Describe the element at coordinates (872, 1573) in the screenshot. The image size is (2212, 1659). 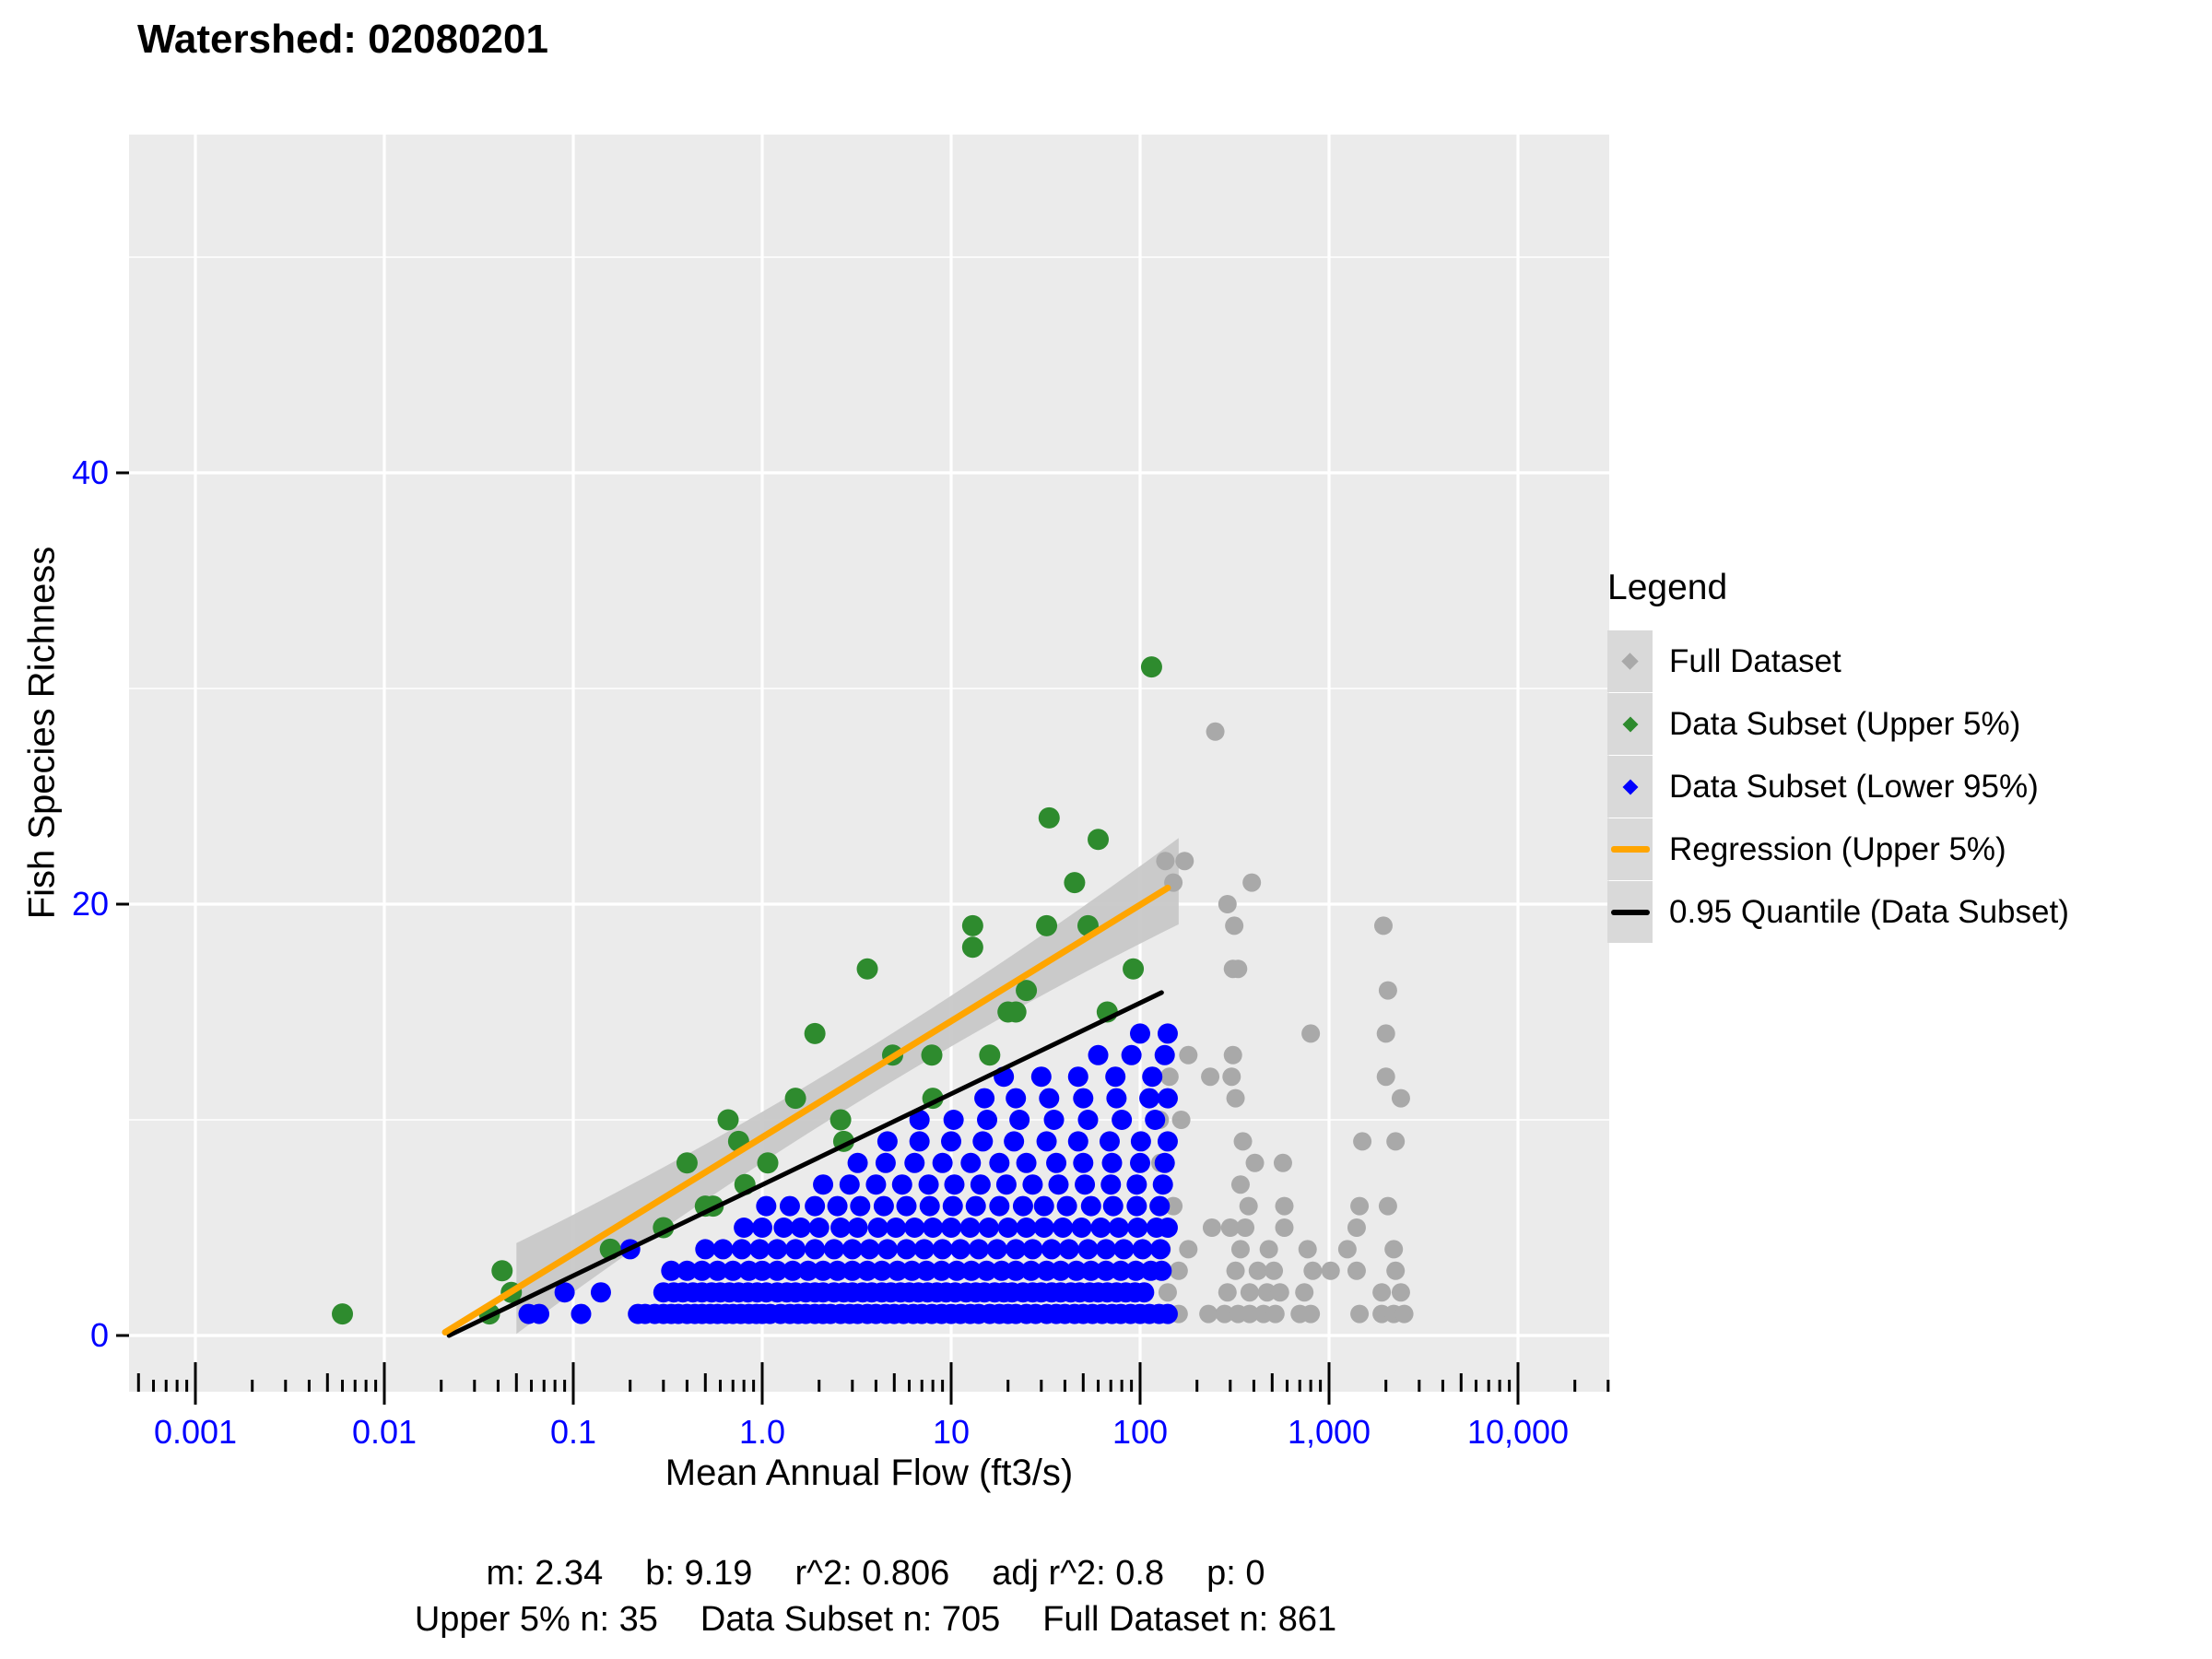
I see `stats-value: r^2: 0.806` at that location.